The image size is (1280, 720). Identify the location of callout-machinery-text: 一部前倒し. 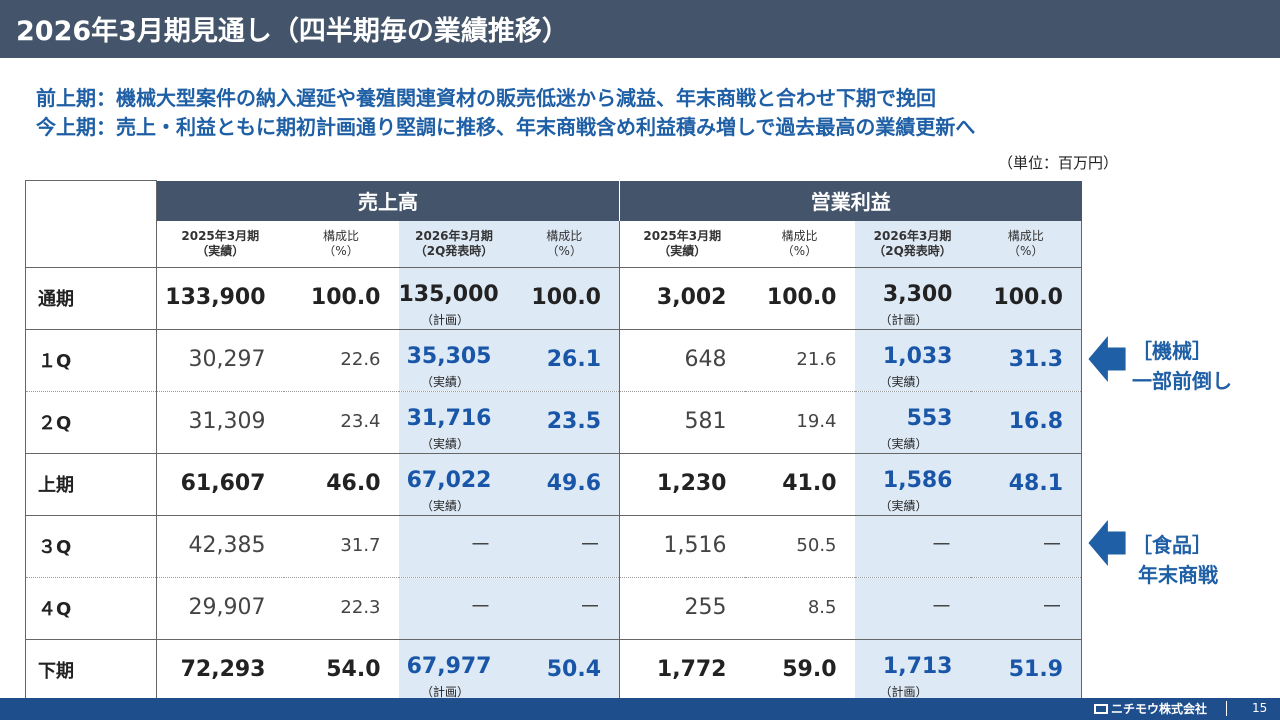
(1182, 381).